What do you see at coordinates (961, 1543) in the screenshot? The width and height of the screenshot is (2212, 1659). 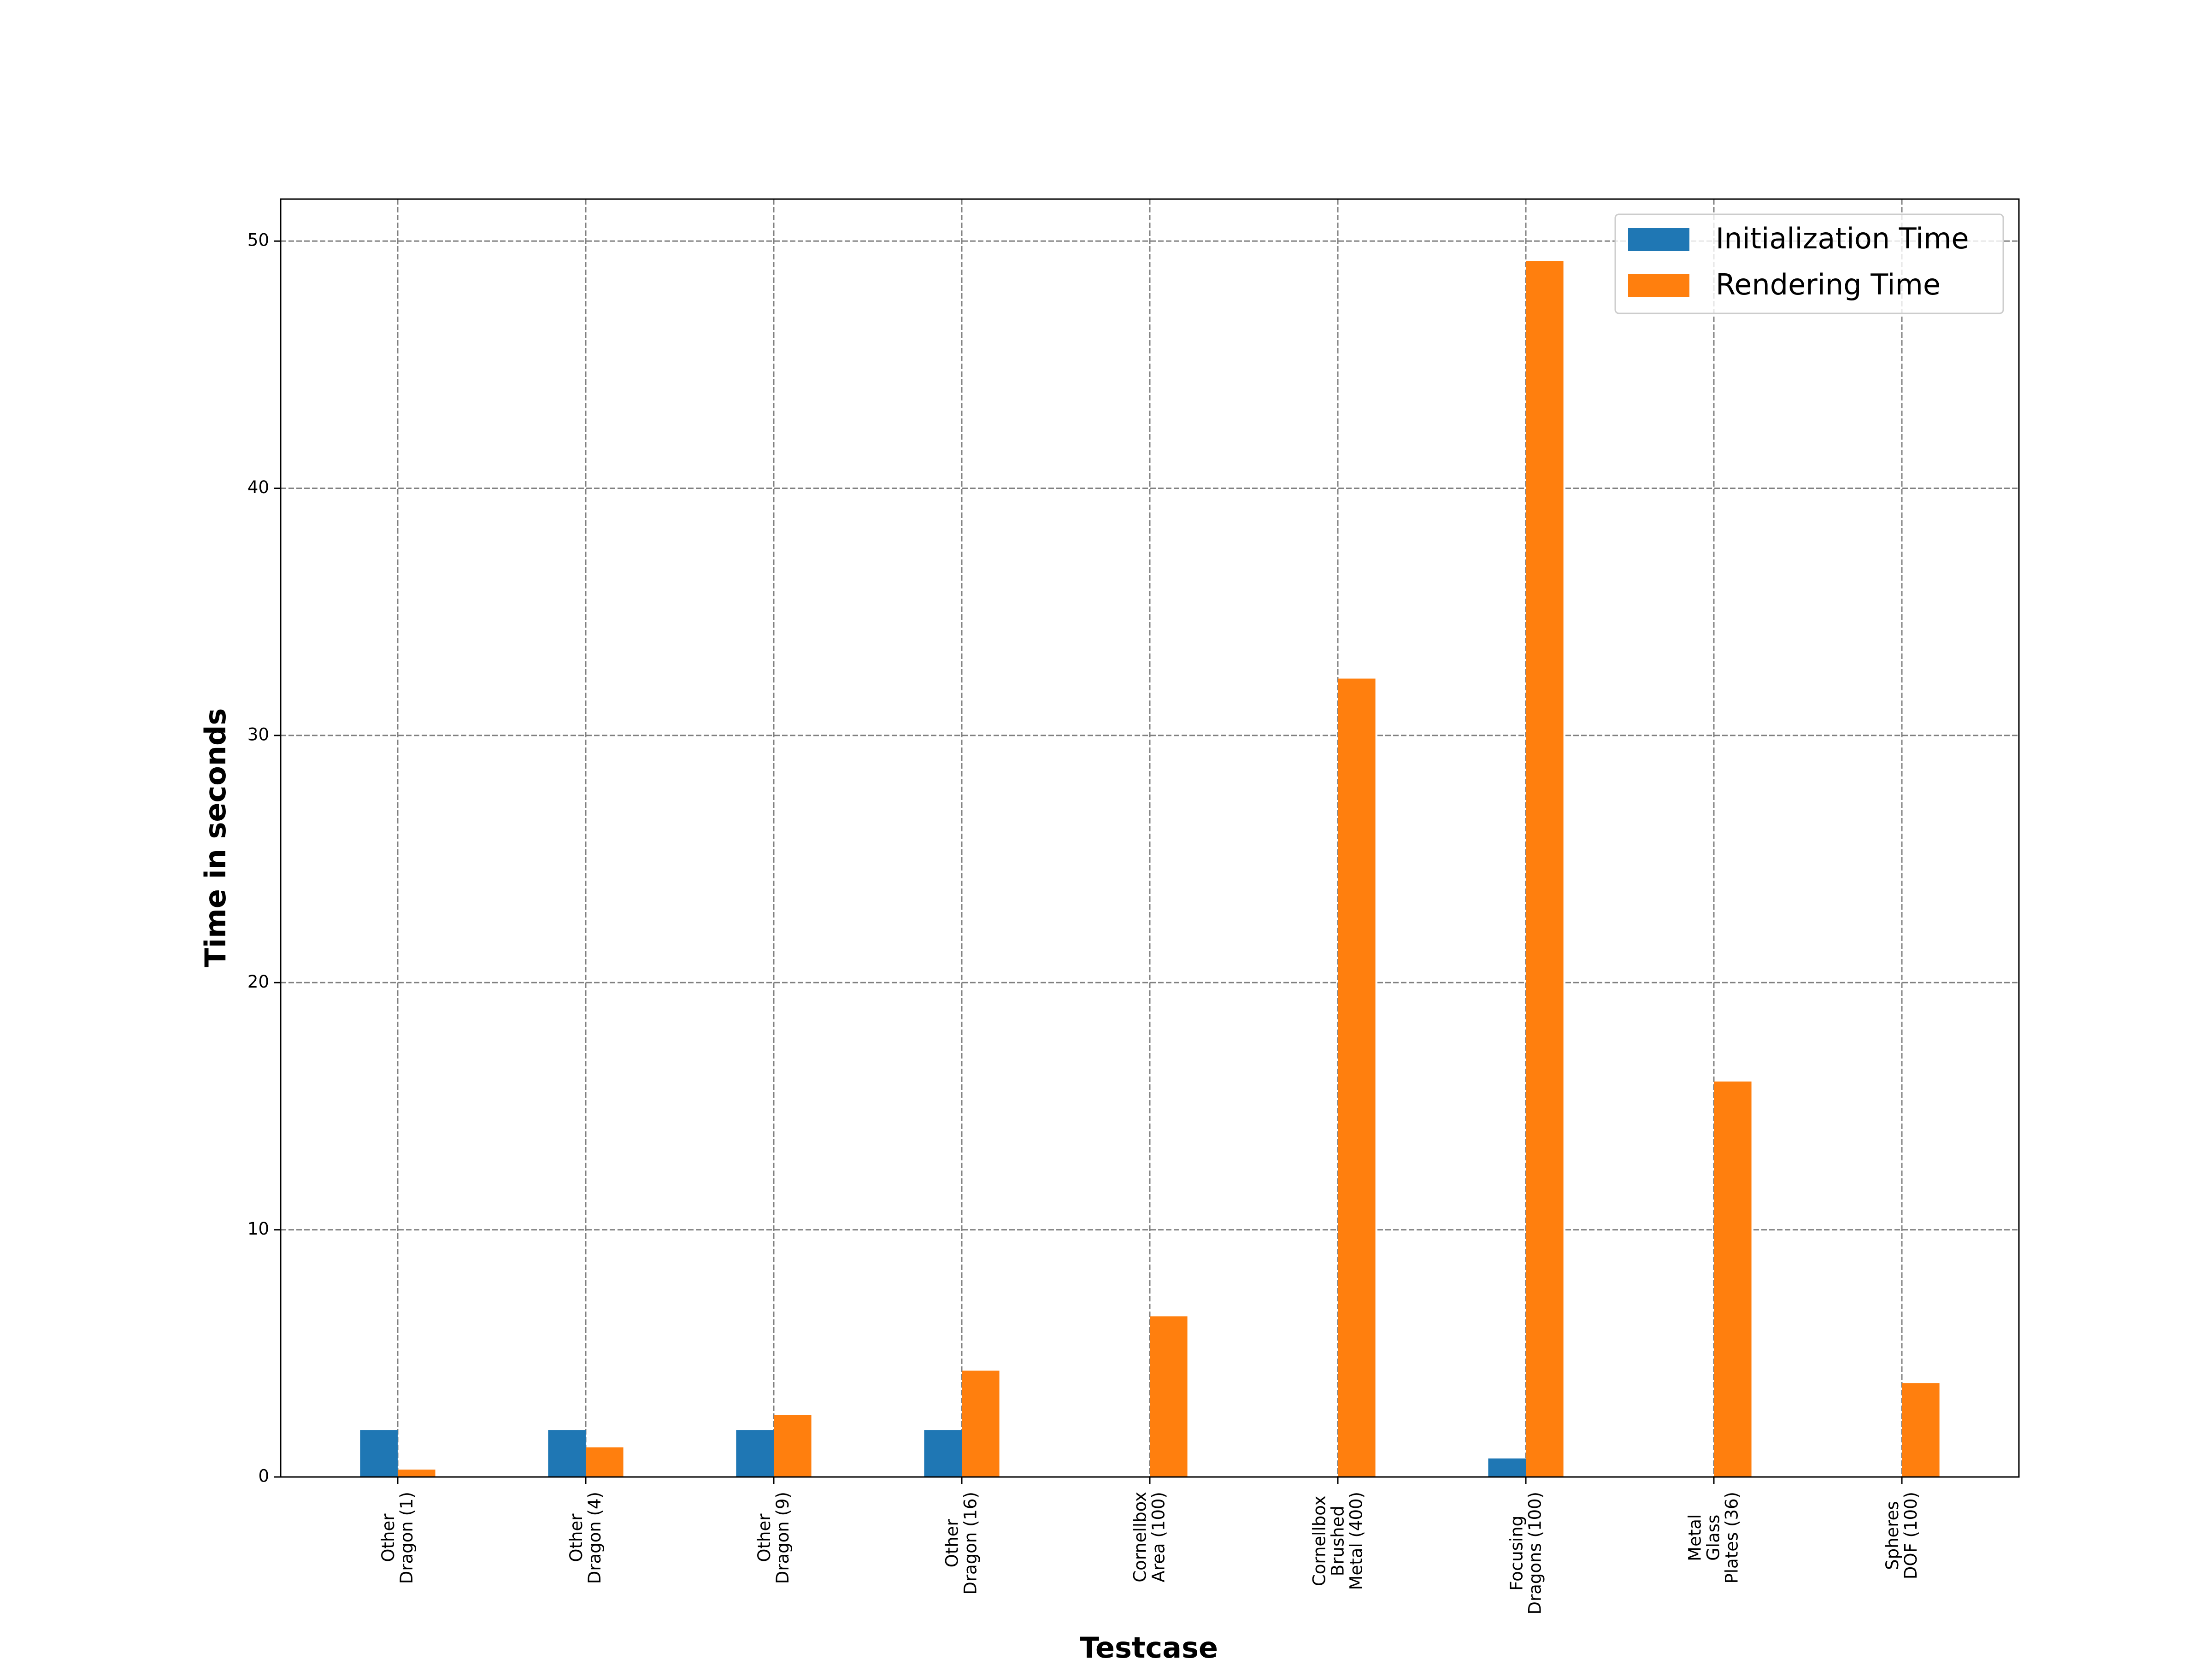 I see `x-tick-label: Other Dragon (16)` at bounding box center [961, 1543].